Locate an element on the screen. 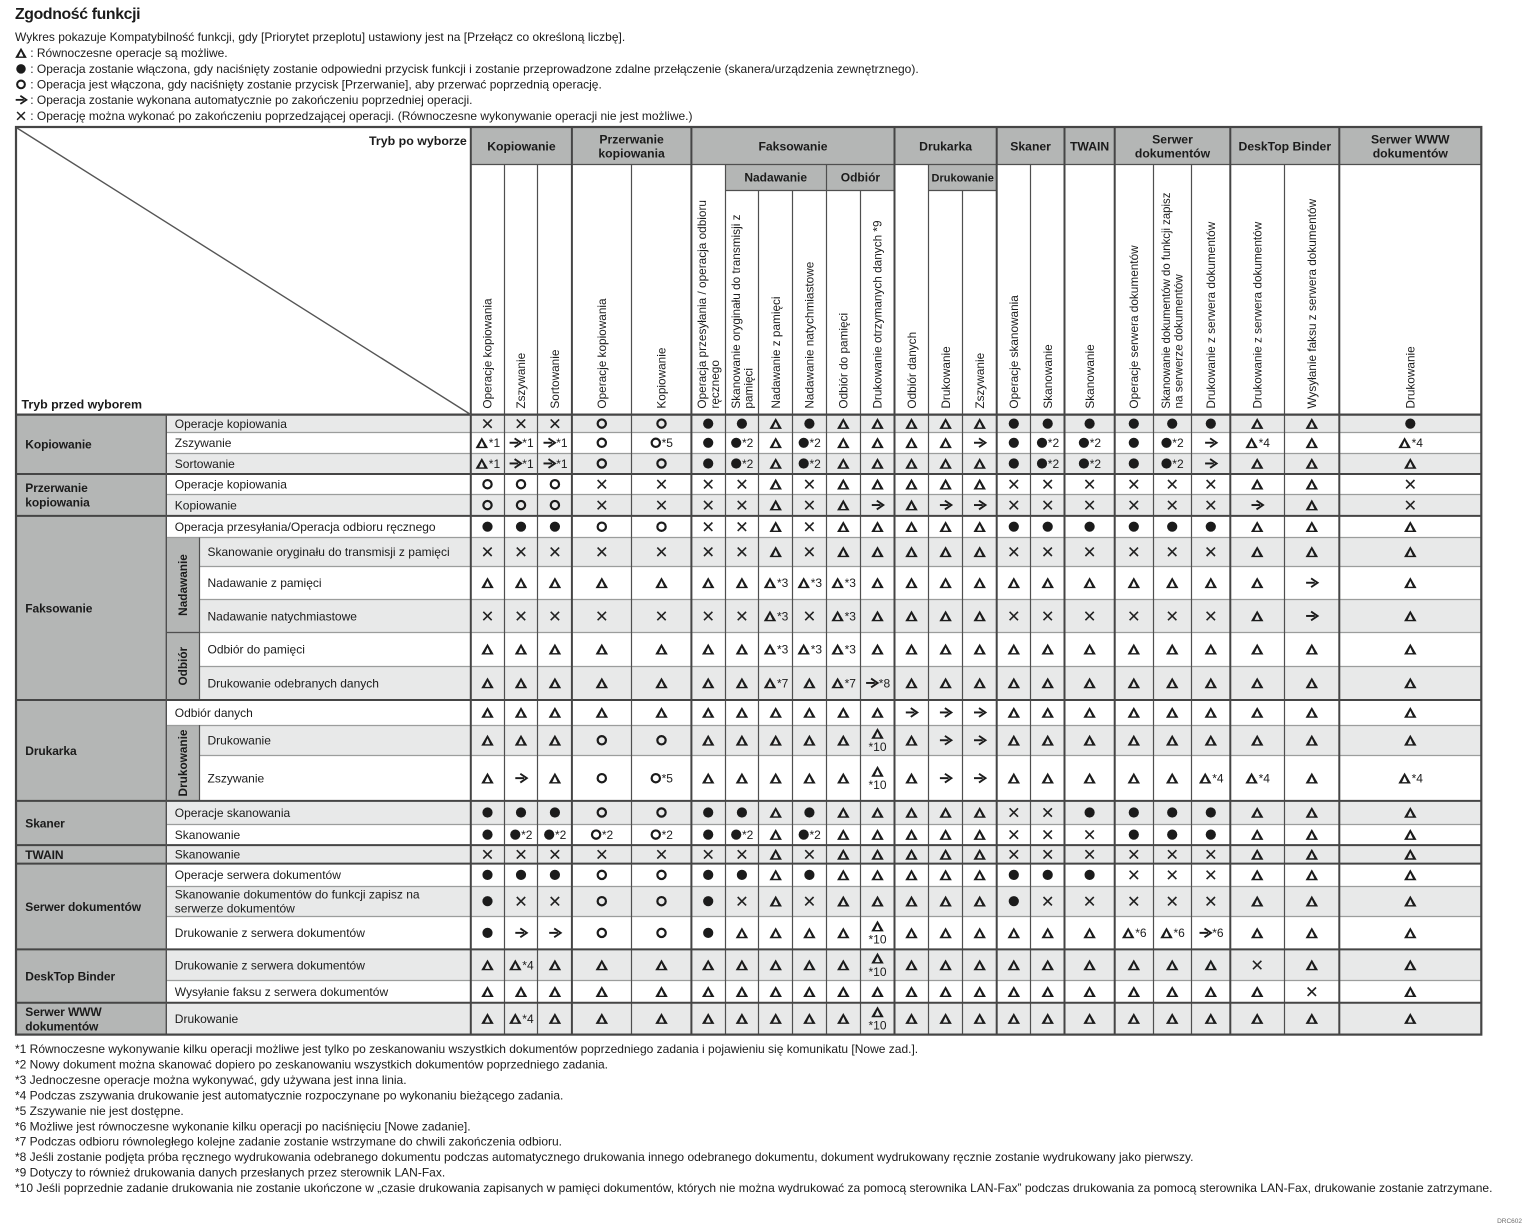  svg-text:Skanowanie dokumentów do funkc: Skanowanie dokumentów do funkcji zapisz is located at coordinates (1166, 301).